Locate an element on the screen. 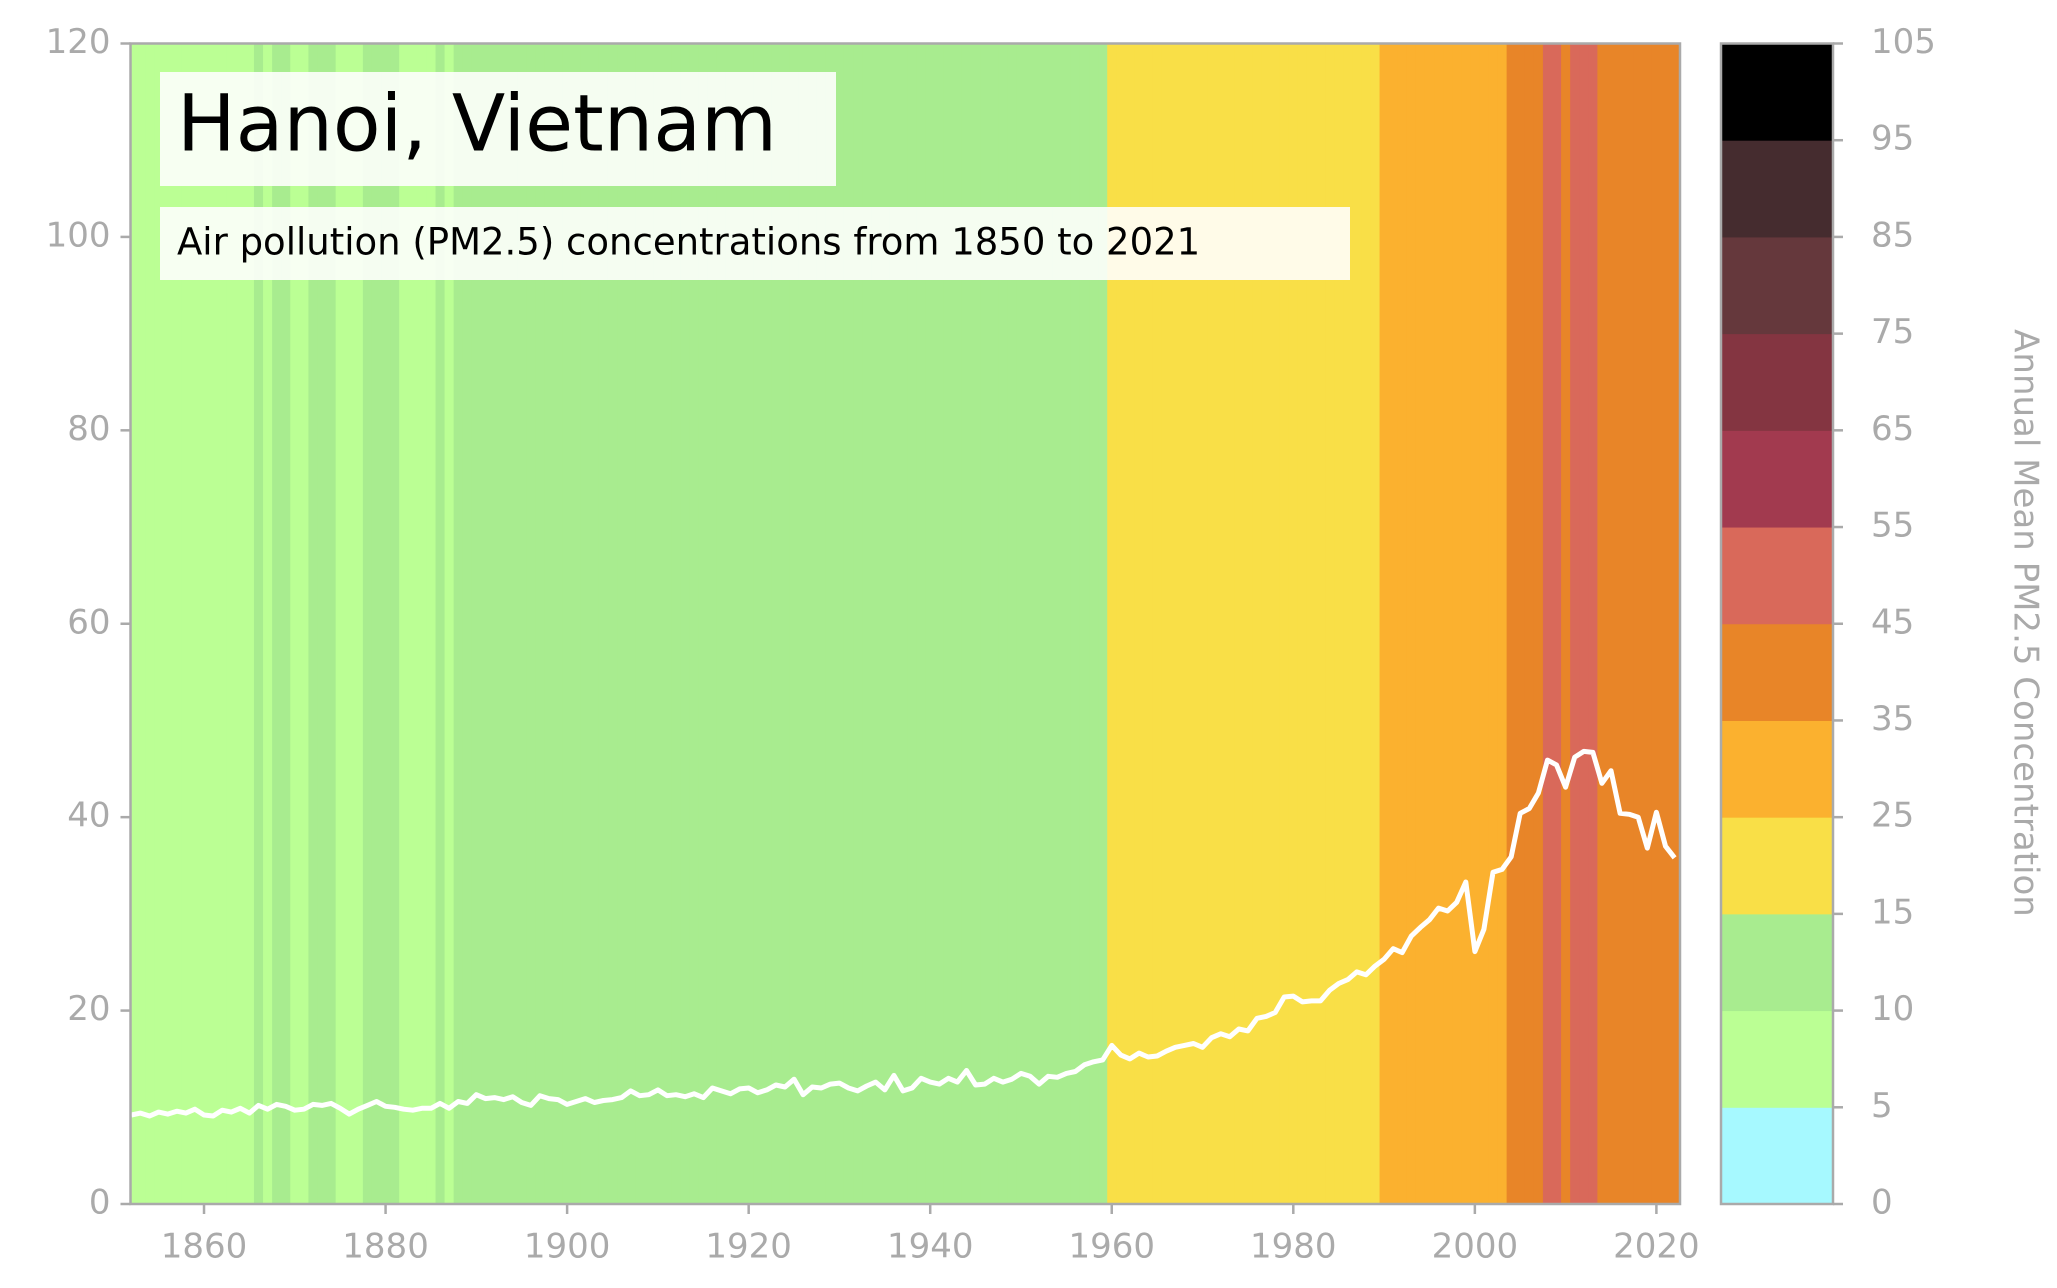 Image resolution: width=2057 pixels, height=1288 pixels. x-tick-label: 1940 is located at coordinates (930, 1247).